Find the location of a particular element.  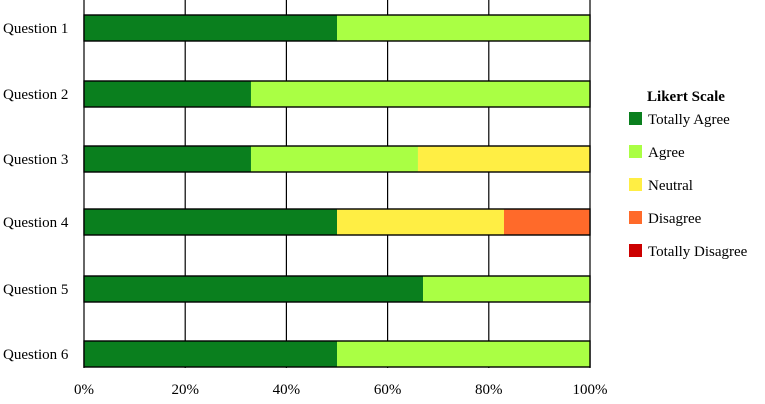

legend-label: Totally Disagree is located at coordinates (698, 252).